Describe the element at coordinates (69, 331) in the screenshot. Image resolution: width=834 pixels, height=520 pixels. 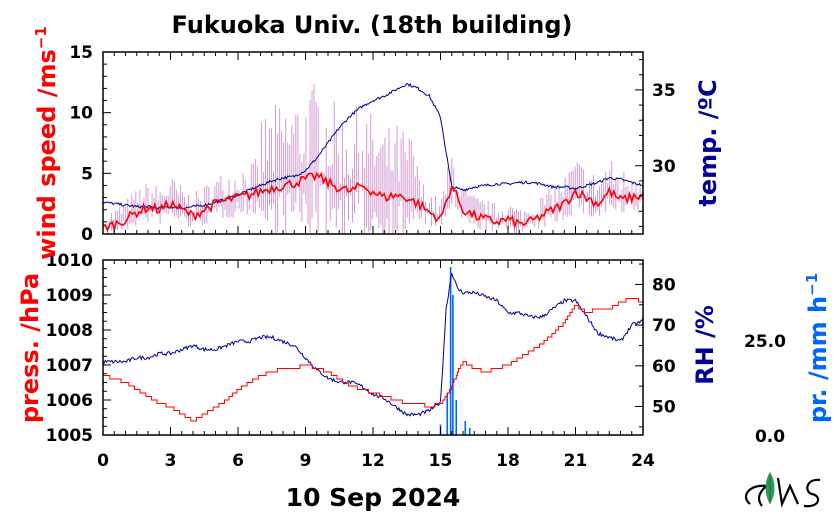
I see `pressure-tick-label: 1008` at that location.